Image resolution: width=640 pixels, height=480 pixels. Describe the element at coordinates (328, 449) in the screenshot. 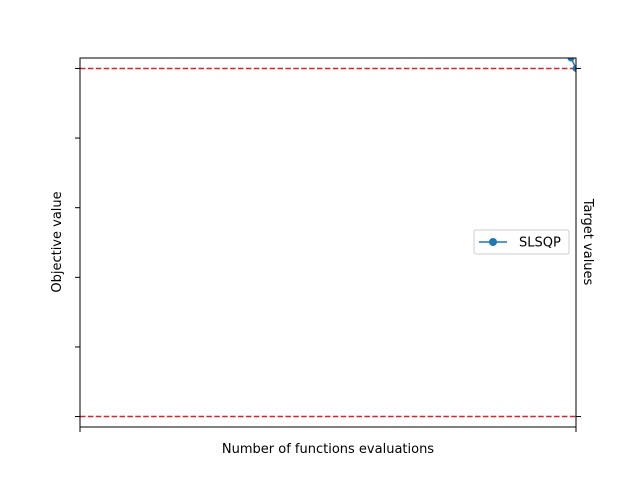

I see `x-axis-label: Number of functions evaluations` at that location.